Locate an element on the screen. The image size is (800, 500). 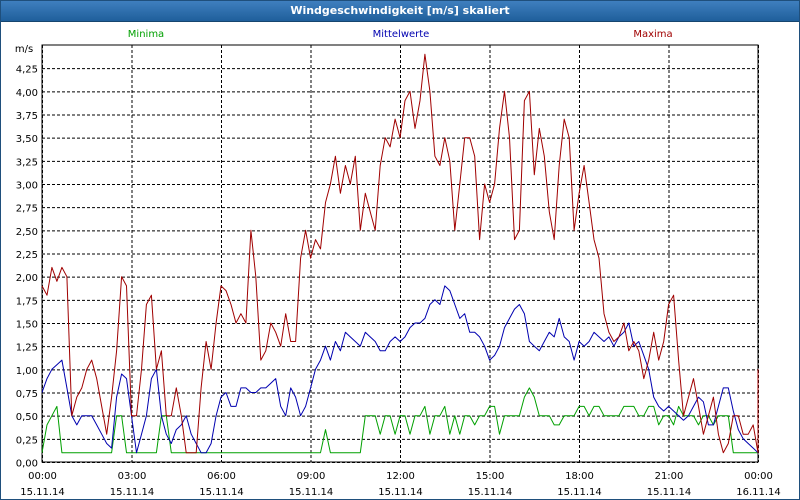
y-tick-label: 2,50 is located at coordinates (27, 232).